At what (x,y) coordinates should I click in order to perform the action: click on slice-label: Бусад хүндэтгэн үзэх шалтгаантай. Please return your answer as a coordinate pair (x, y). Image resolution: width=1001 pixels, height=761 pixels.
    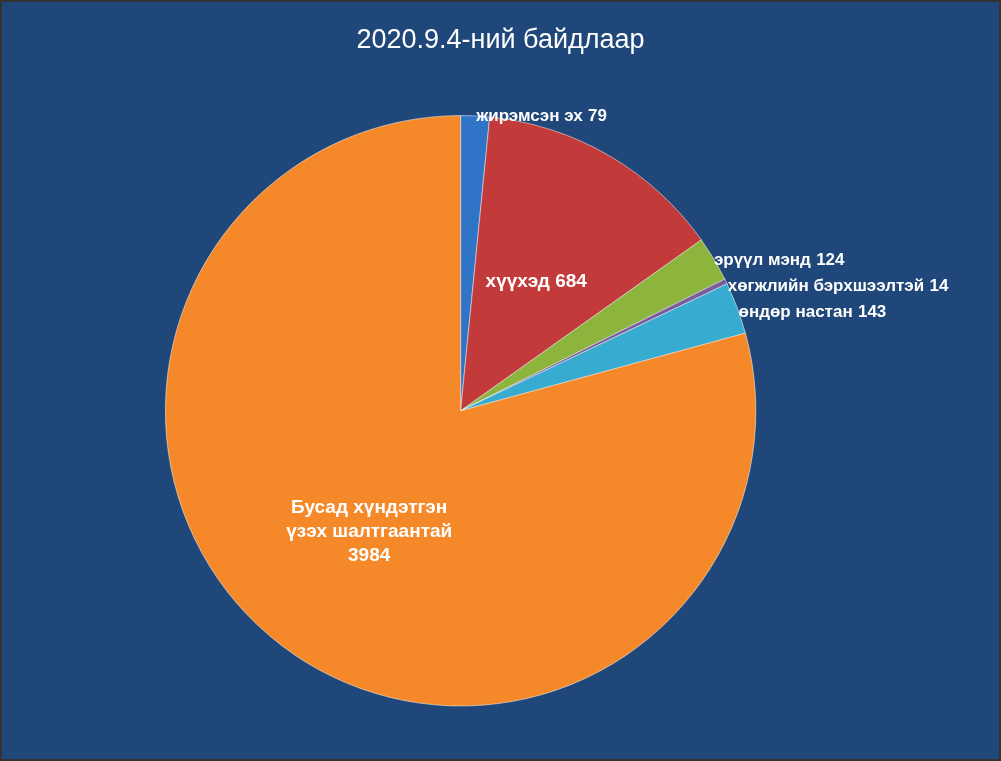
    Looking at the image, I should click on (369, 518).